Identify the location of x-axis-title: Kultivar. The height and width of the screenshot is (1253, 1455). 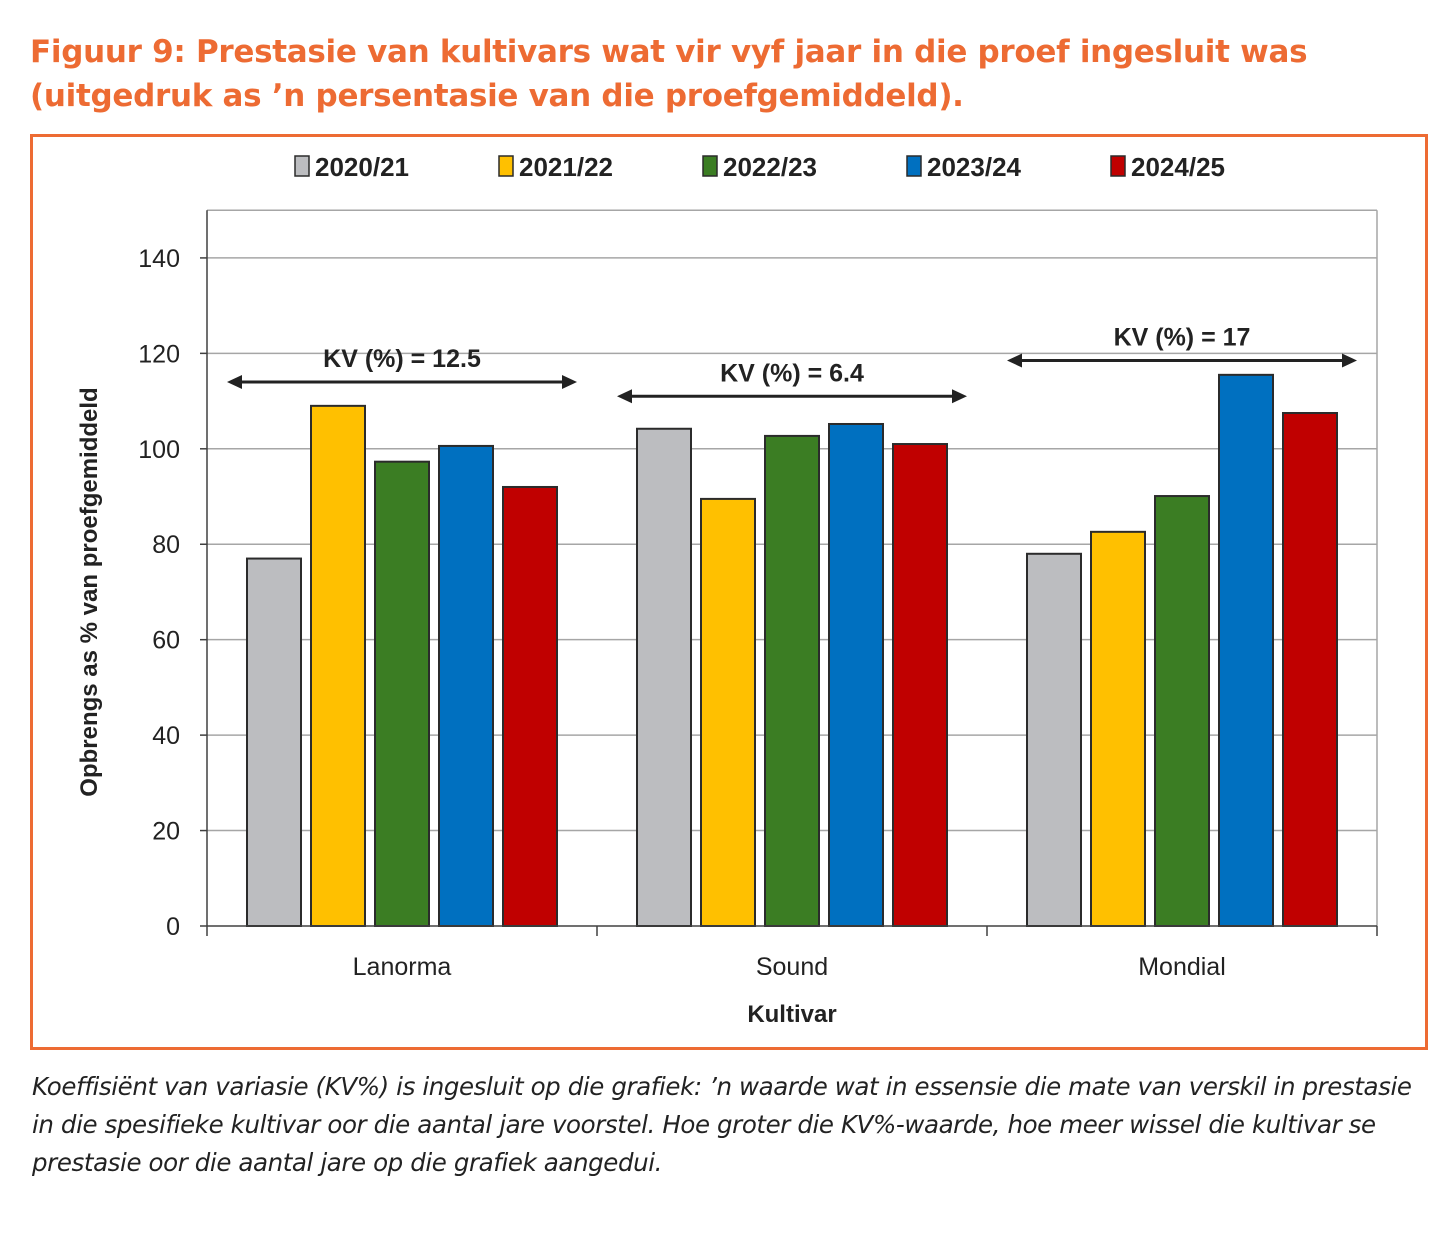
(791, 1014).